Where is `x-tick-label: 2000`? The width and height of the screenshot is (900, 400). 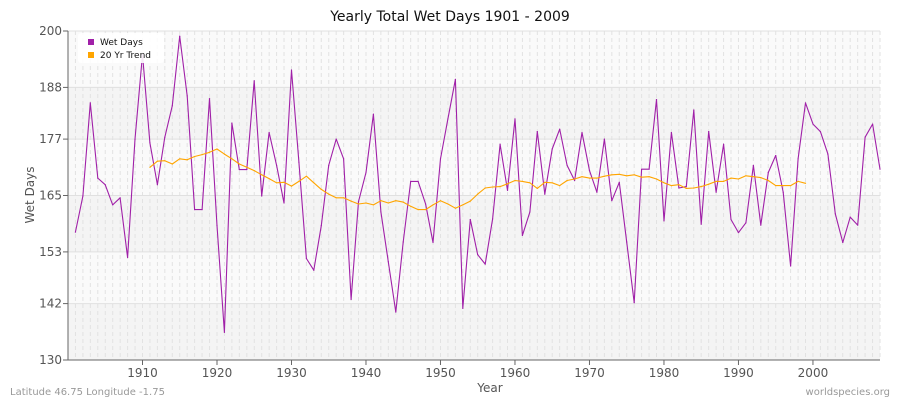 x-tick-label: 2000 is located at coordinates (813, 373).